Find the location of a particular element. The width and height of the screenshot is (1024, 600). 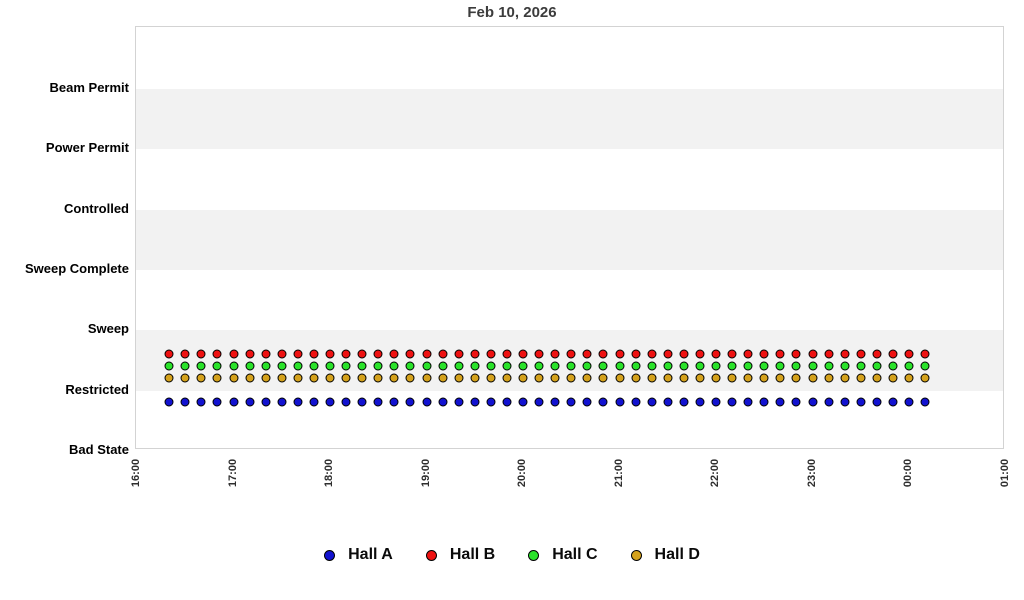

legend-label-hall-b: Hall B is located at coordinates (472, 554).